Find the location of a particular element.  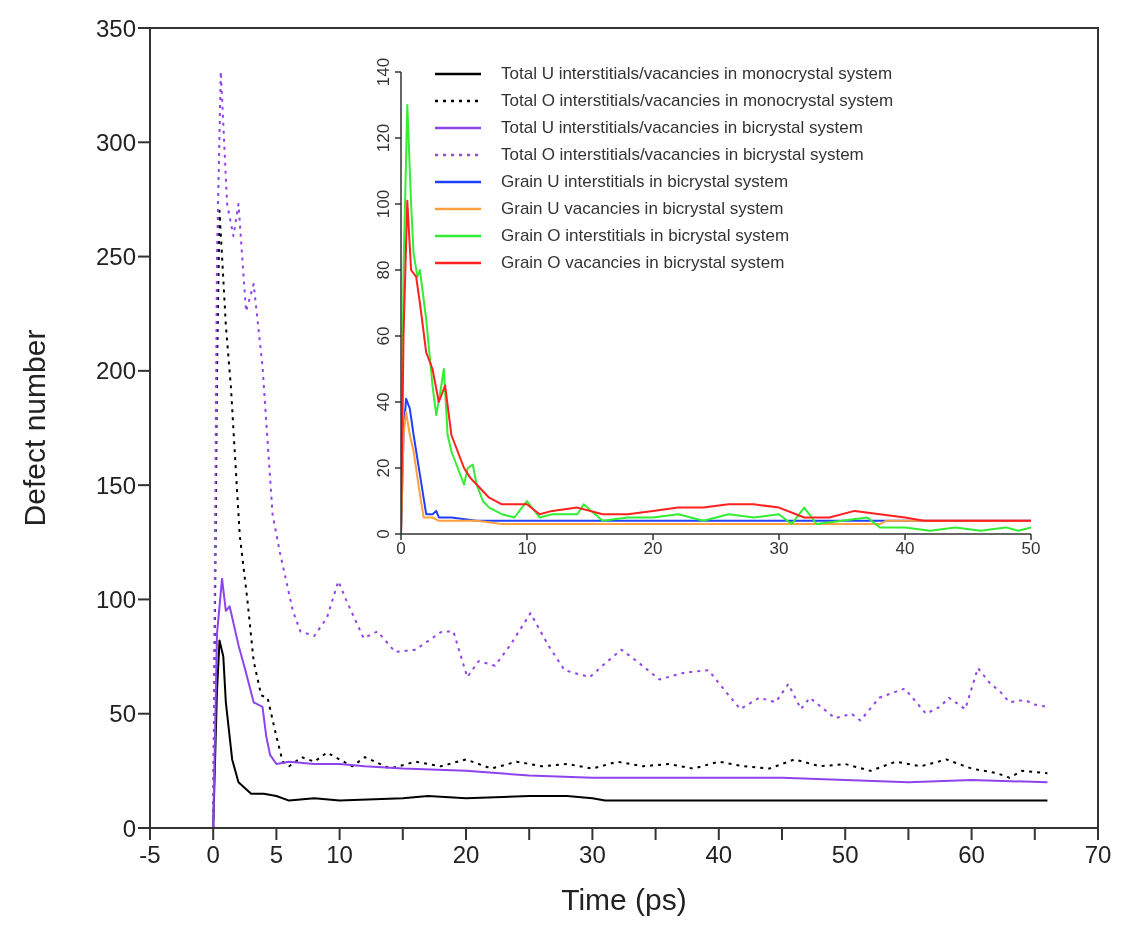

y-tick-label: 60 is located at coordinates (383, 336).